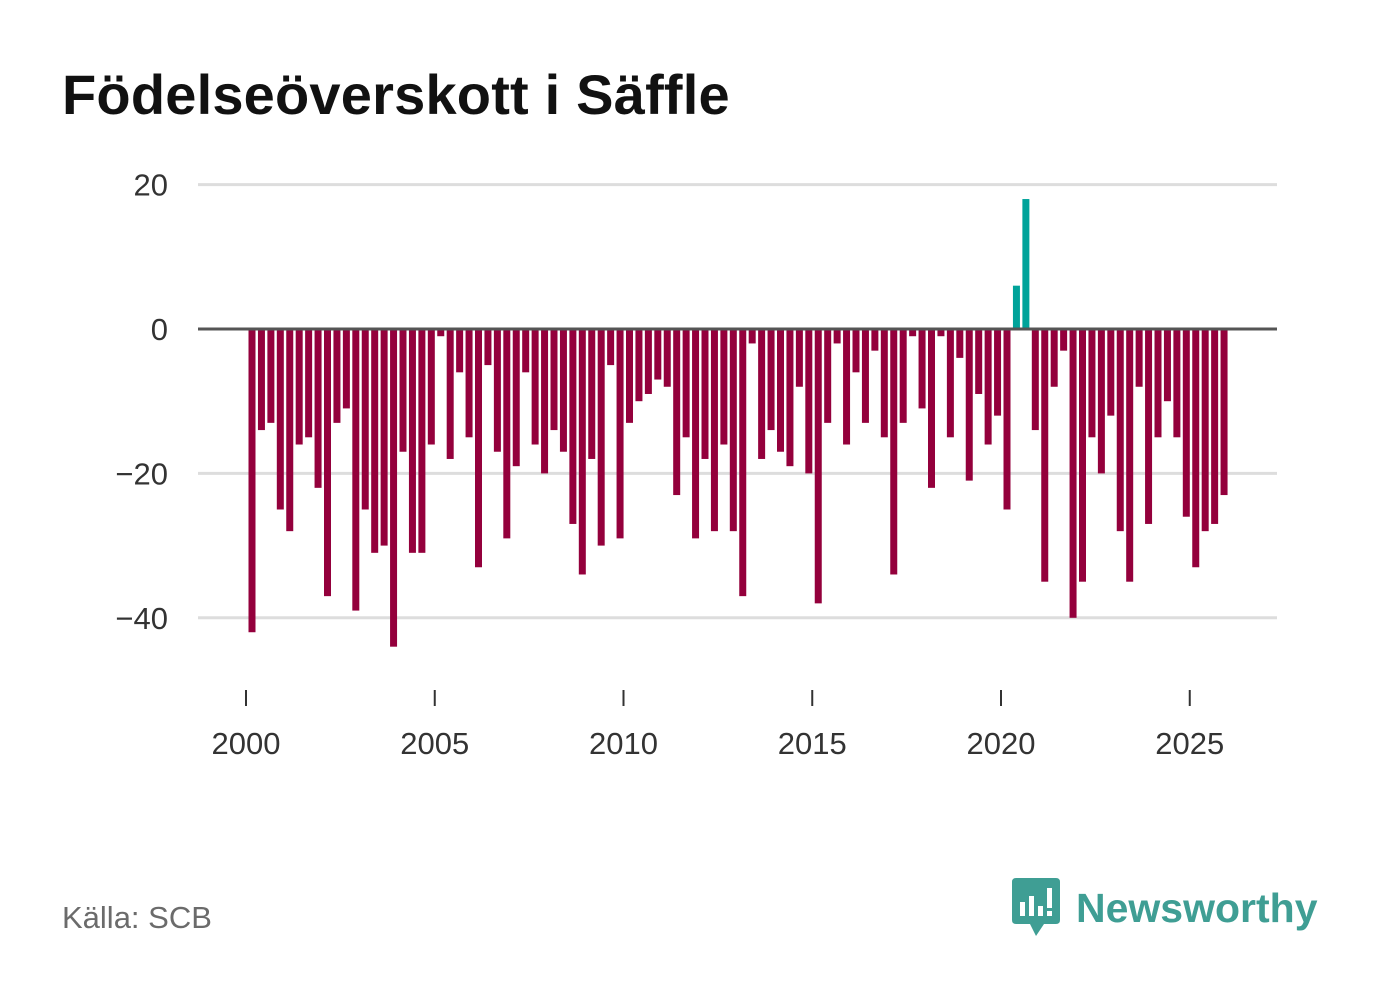  Describe the element at coordinates (718, 725) in the screenshot. I see `x-axis: 2000 2005 2010 2015 2020 2025` at that location.